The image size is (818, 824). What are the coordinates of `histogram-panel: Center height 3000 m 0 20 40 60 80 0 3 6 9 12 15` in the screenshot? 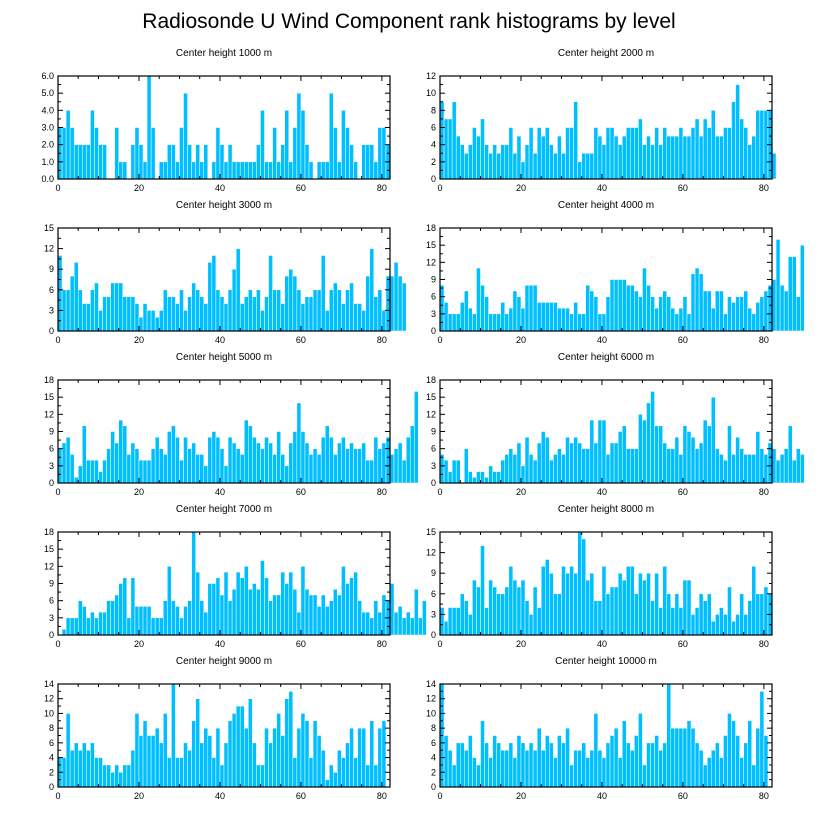 It's located at (225, 273).